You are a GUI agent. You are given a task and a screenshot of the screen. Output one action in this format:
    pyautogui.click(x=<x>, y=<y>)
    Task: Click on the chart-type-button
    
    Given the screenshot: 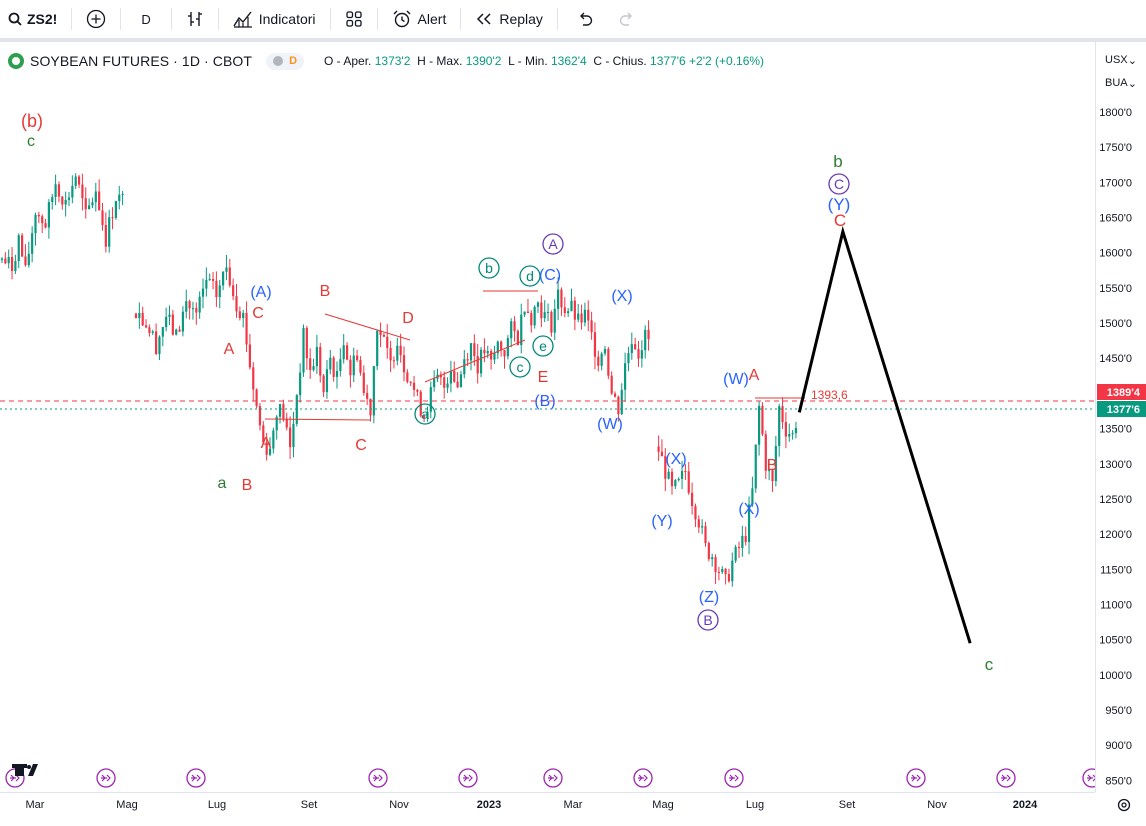 What is the action you would take?
    pyautogui.click(x=195, y=19)
    